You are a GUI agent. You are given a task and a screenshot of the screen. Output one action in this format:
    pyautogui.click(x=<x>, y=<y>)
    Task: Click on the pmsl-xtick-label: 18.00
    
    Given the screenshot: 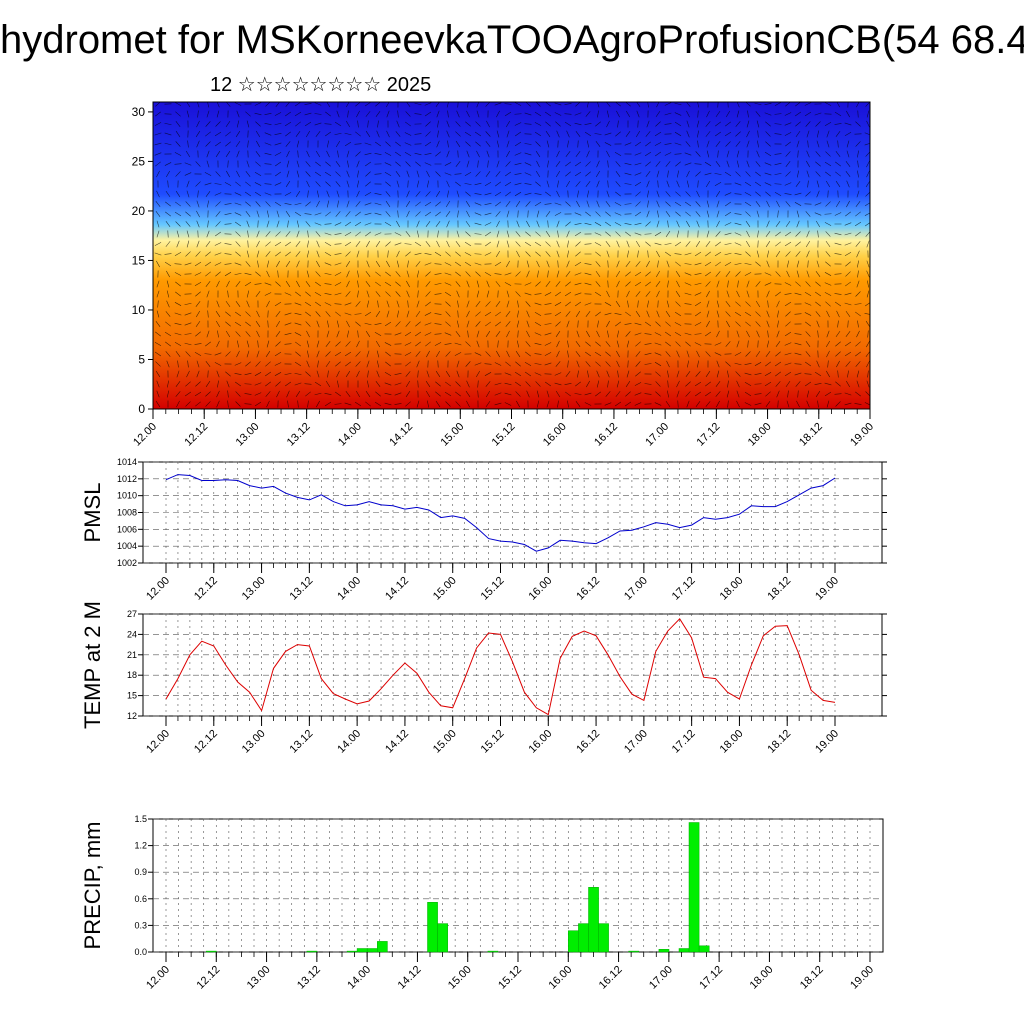 What is the action you would take?
    pyautogui.click(x=732, y=589)
    